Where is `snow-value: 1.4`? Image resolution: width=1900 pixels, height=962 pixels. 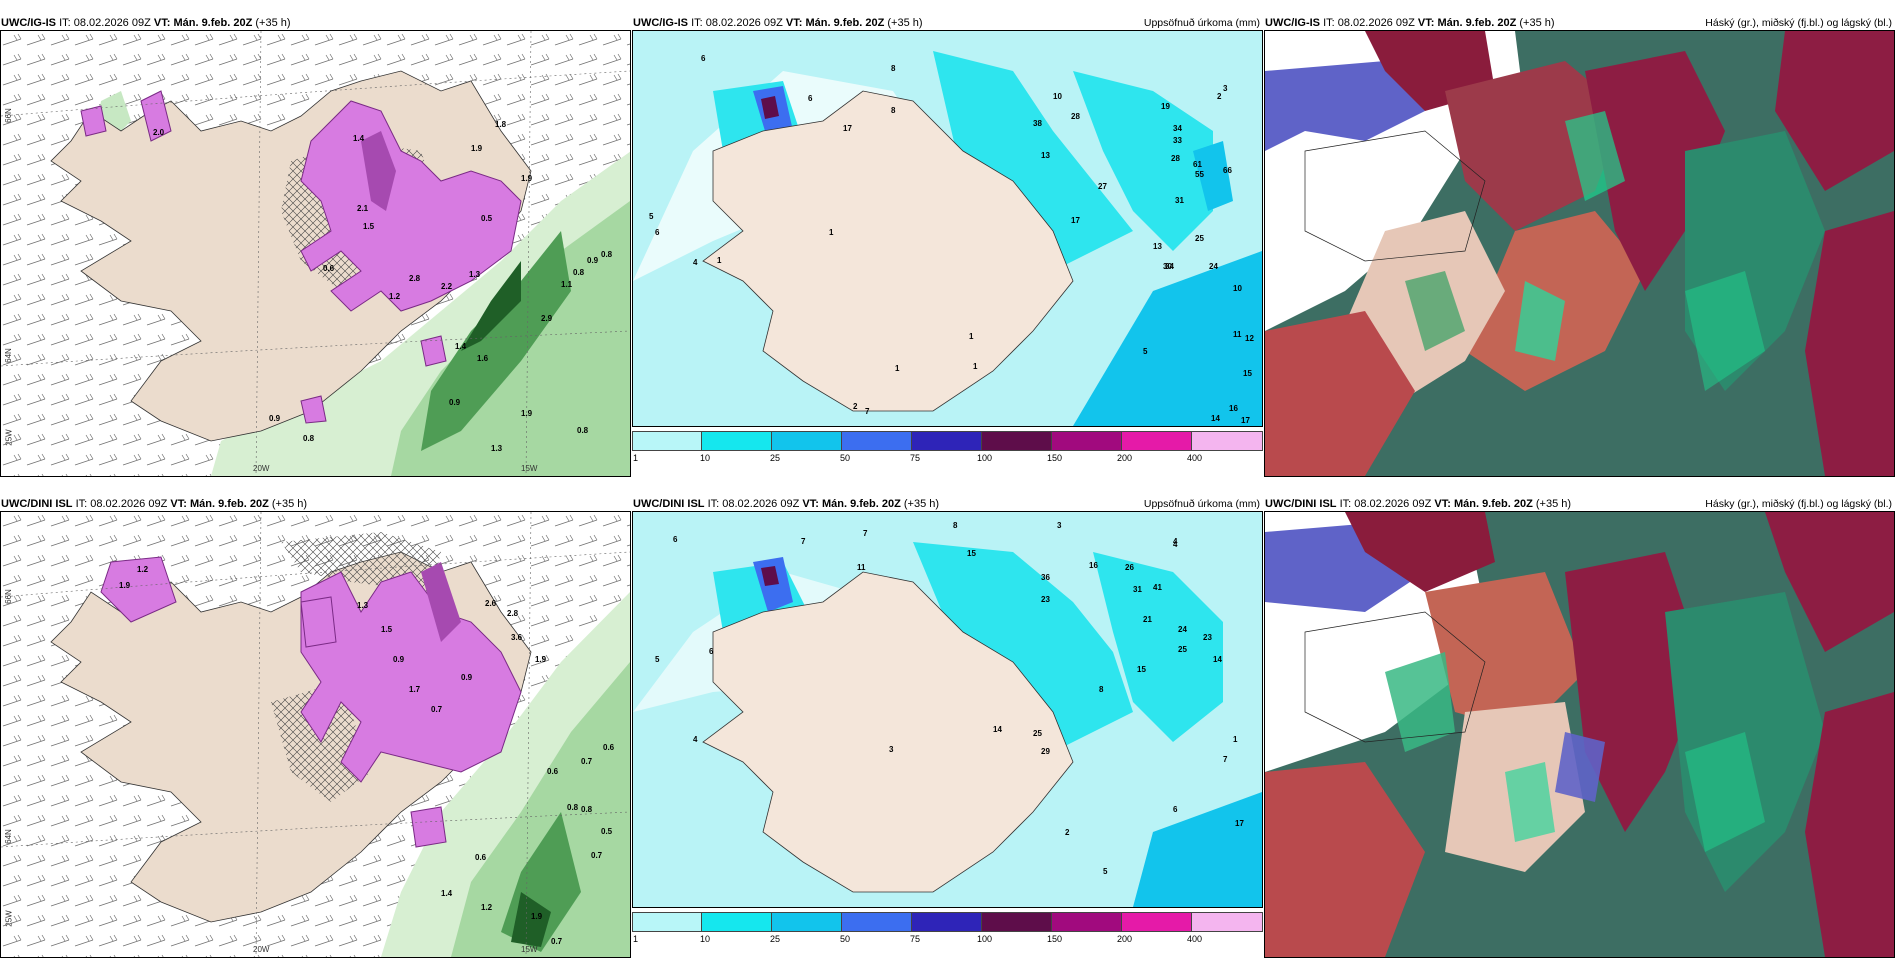 snow-value: 1.4 is located at coordinates (447, 893).